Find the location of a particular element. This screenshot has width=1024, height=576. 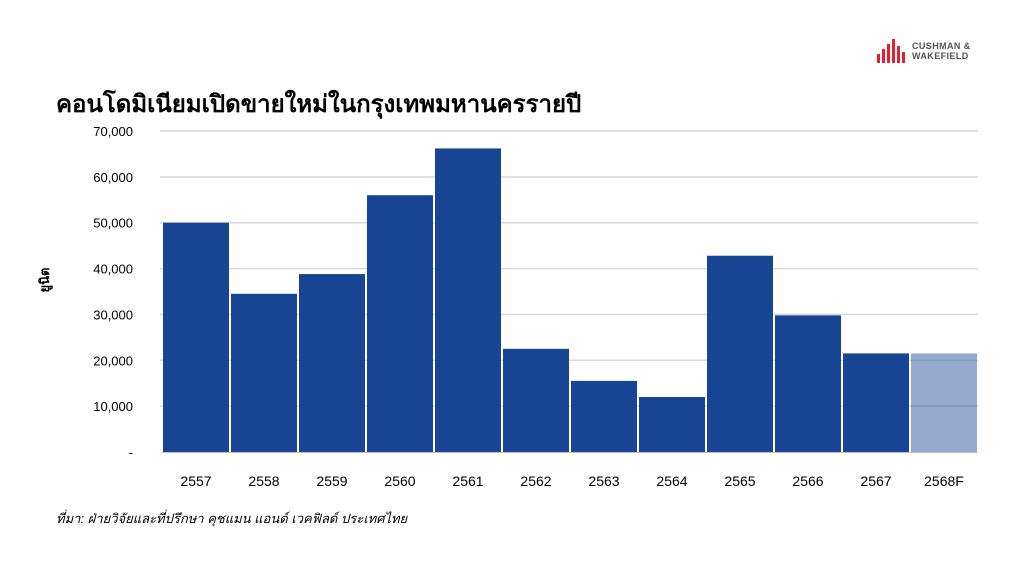

x-tick-label: 2566 is located at coordinates (807, 481).